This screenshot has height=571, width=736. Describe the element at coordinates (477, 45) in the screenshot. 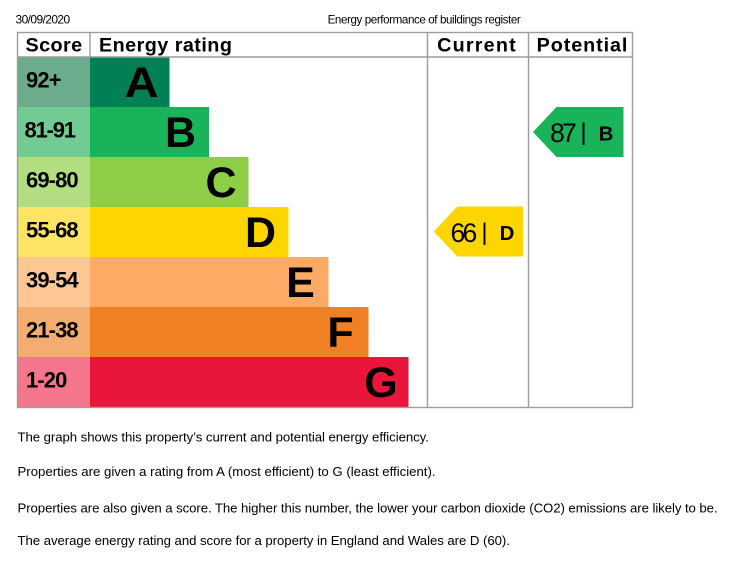

I see `svg-text: Current` at that location.